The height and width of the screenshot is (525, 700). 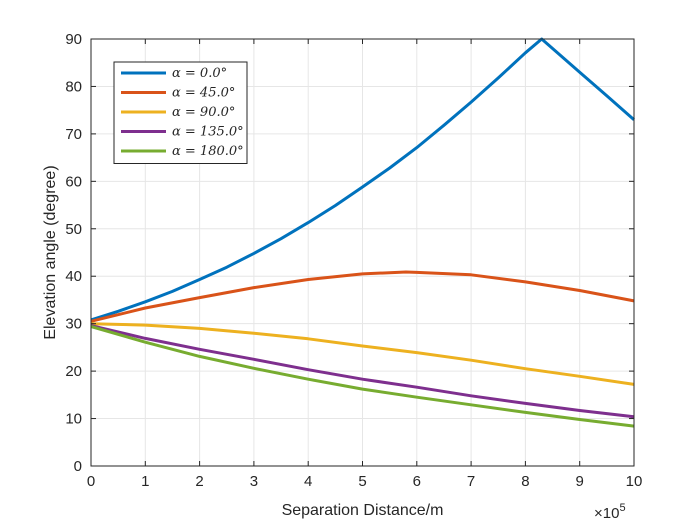 I want to click on y-tick-label: 40, so click(x=73, y=276).